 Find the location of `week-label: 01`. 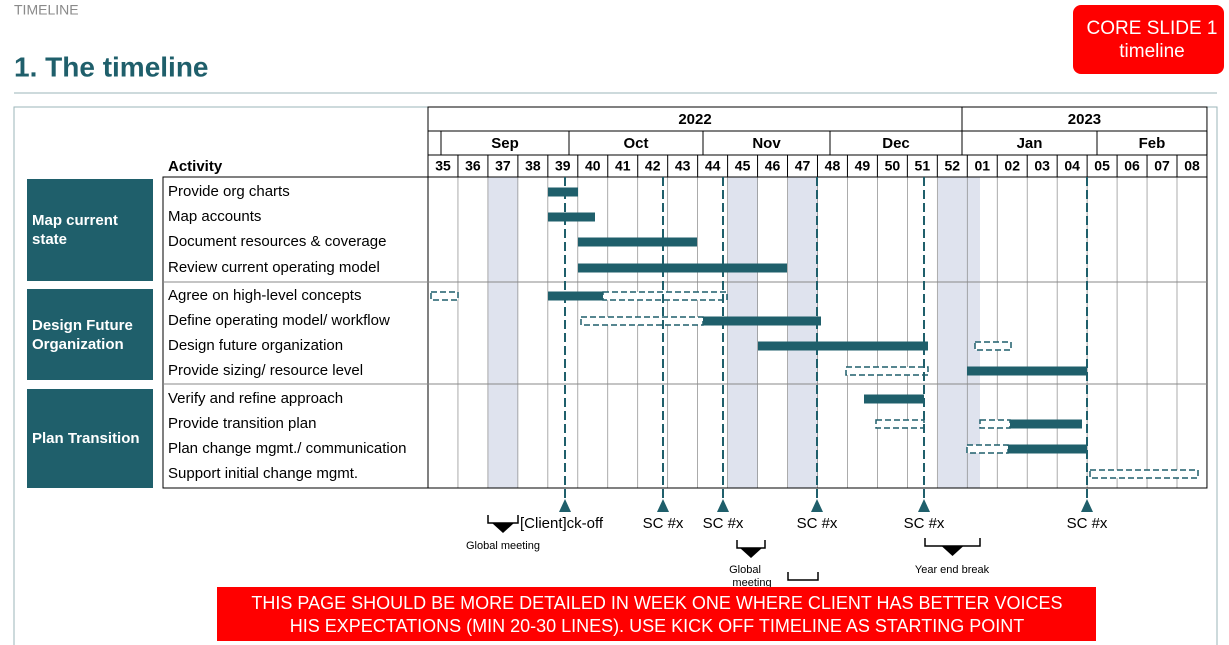

week-label: 01 is located at coordinates (982, 166).